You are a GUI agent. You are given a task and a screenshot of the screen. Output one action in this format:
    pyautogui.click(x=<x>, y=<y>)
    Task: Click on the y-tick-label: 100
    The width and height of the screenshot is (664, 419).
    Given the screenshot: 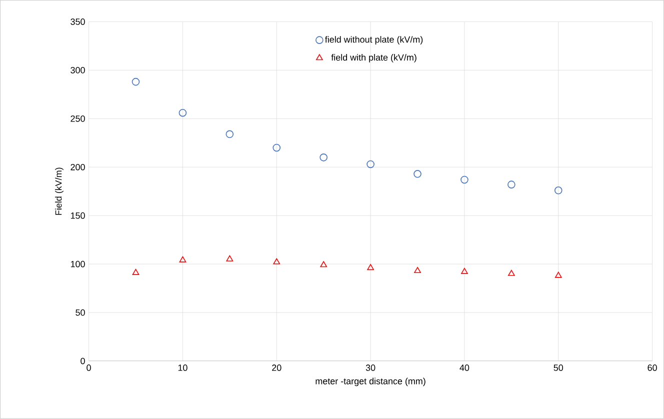 What is the action you would take?
    pyautogui.click(x=77, y=264)
    